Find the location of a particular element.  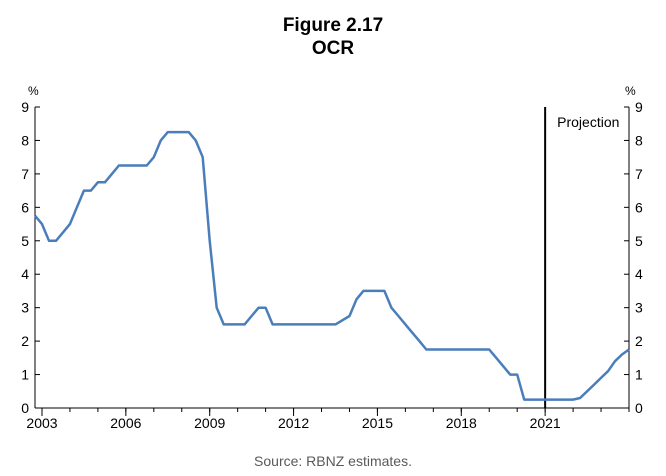

y-tick-label-right: 7 is located at coordinates (639, 174).